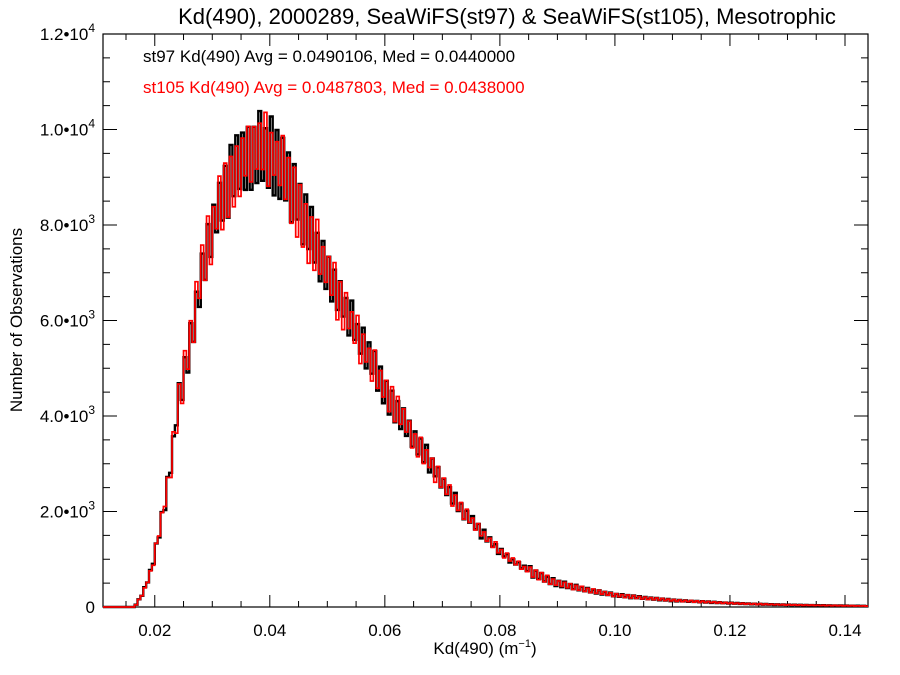 The image size is (900, 675). I want to click on x-tick-label: 0.12, so click(729, 630).